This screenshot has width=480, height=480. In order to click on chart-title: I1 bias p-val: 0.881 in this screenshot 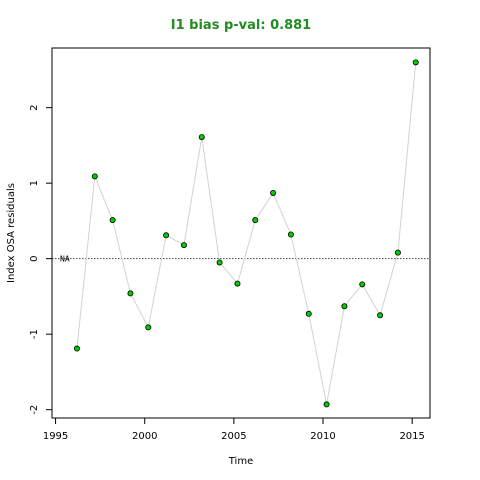, I will do `click(241, 25)`.